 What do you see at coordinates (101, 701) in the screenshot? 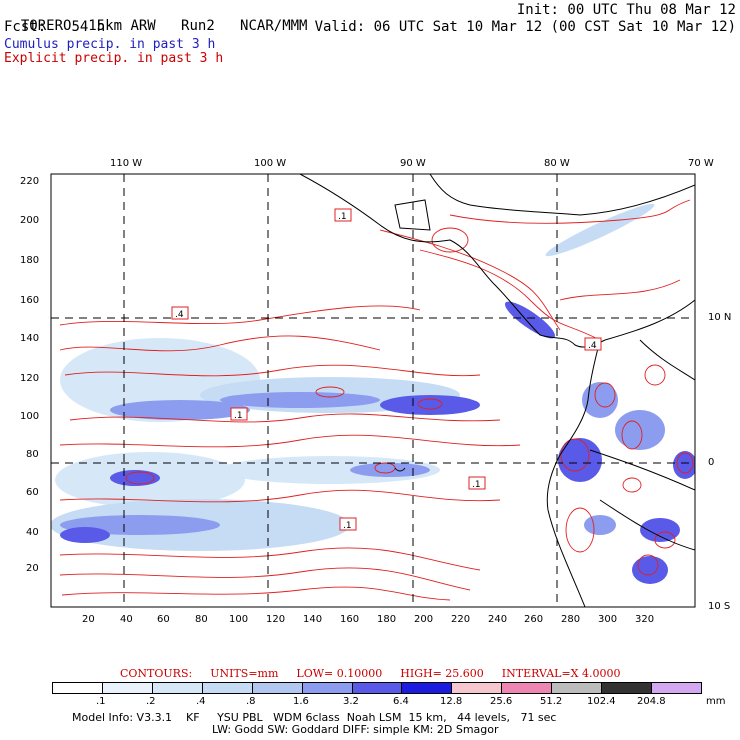
I see `color-bar-level: .1` at bounding box center [101, 701].